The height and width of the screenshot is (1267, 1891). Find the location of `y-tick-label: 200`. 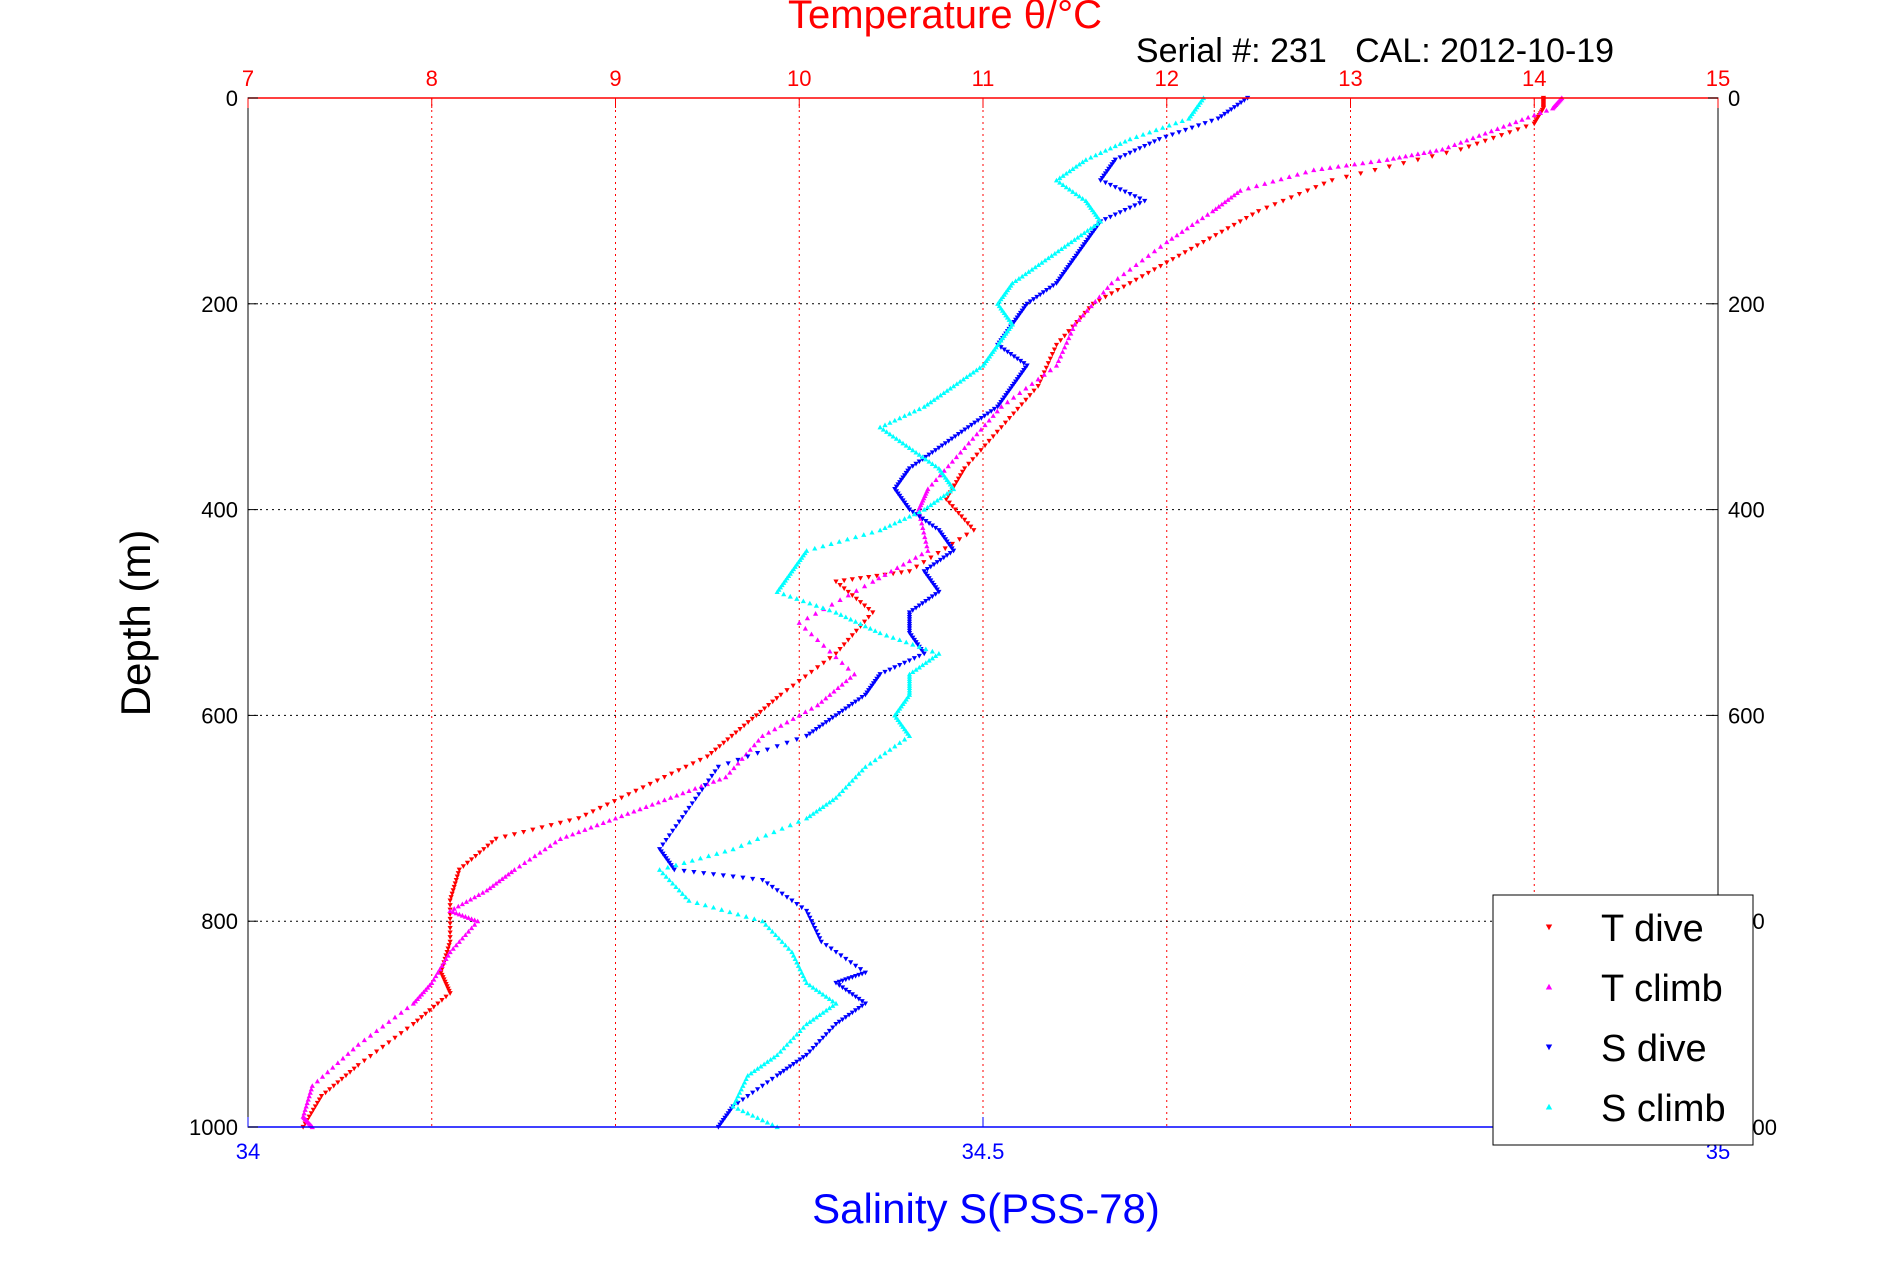

y-tick-label: 200 is located at coordinates (219, 304).